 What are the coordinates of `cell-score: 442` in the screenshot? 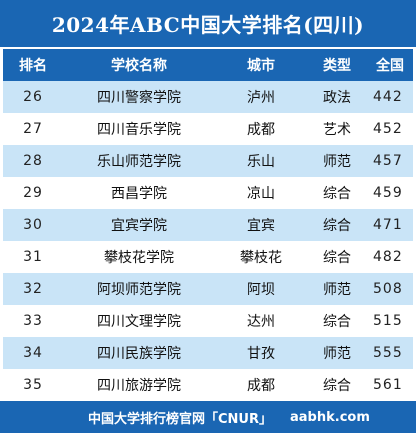 It's located at (388, 97).